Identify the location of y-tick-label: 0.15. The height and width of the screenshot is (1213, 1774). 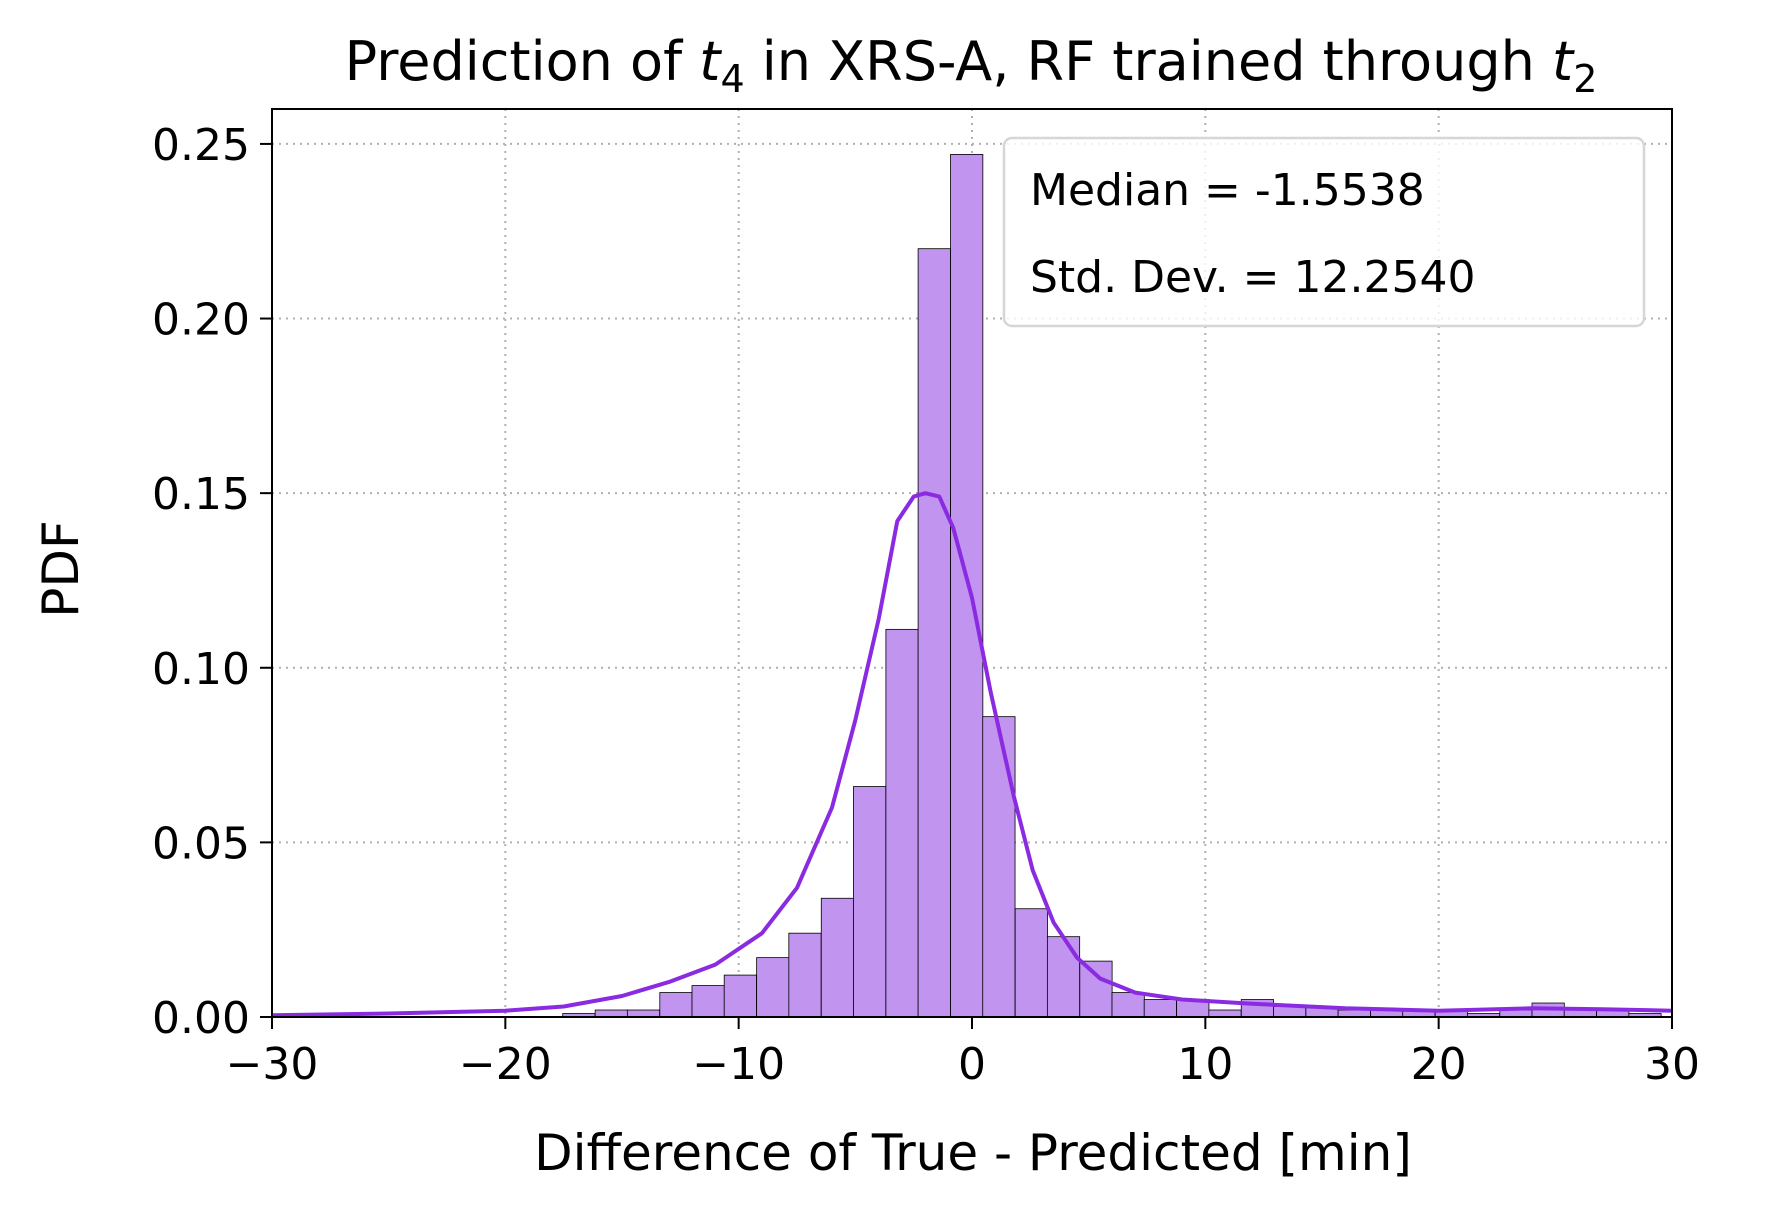
(201, 494).